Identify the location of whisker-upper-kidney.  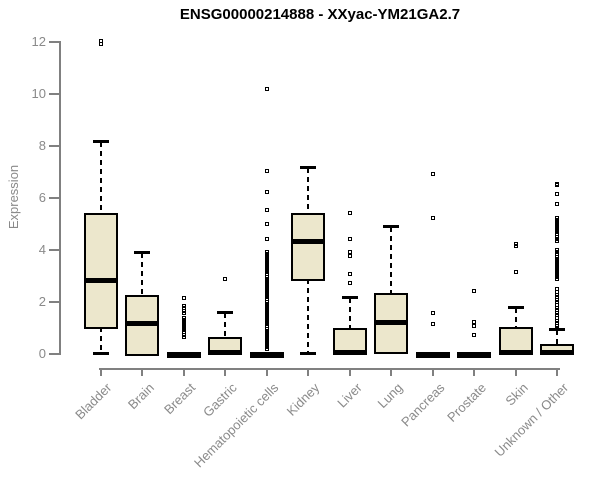
(308, 190).